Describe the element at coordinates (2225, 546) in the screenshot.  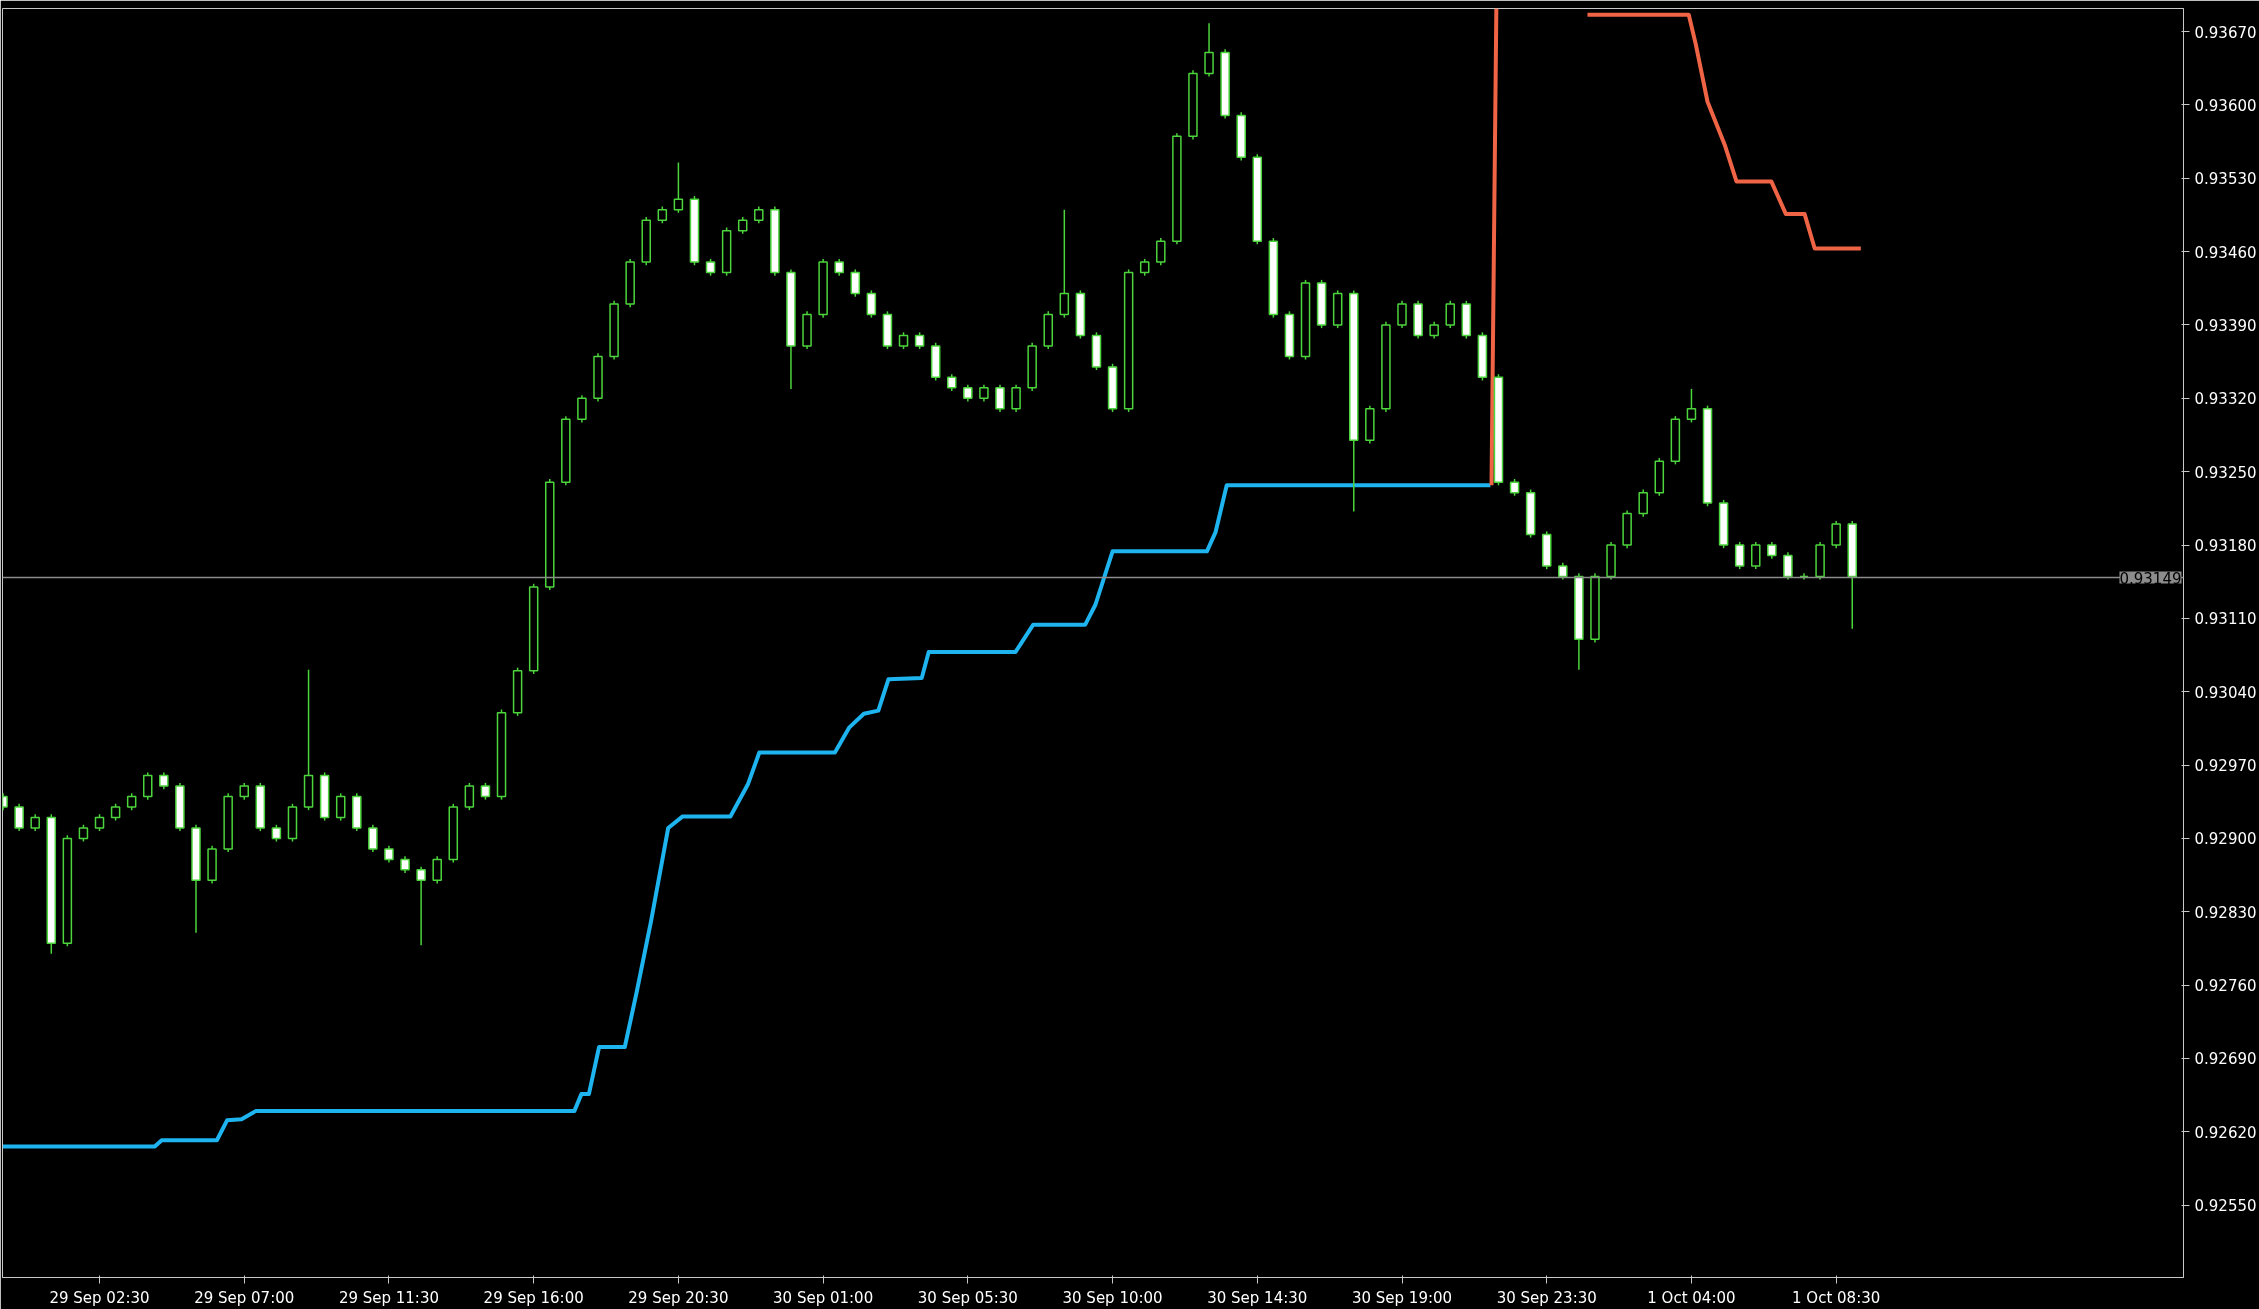
I see `y-tick-label: 0.93180` at that location.